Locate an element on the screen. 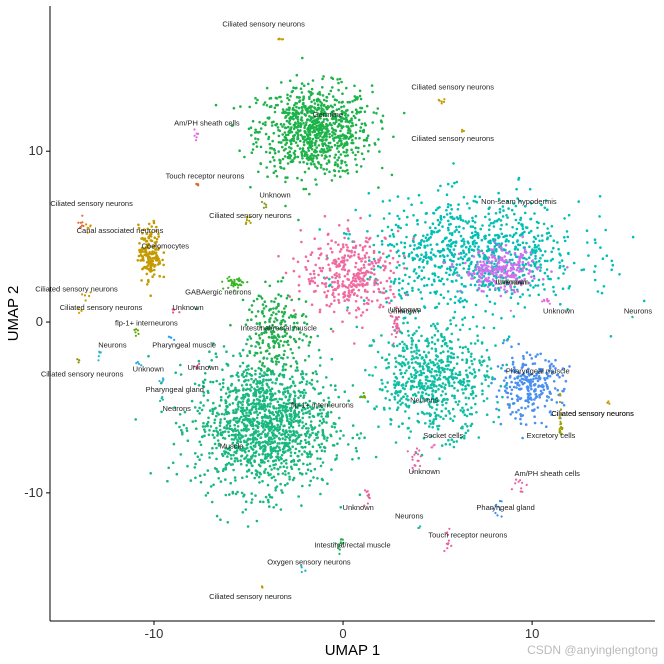  cluster-points is located at coordinates (310, 139).